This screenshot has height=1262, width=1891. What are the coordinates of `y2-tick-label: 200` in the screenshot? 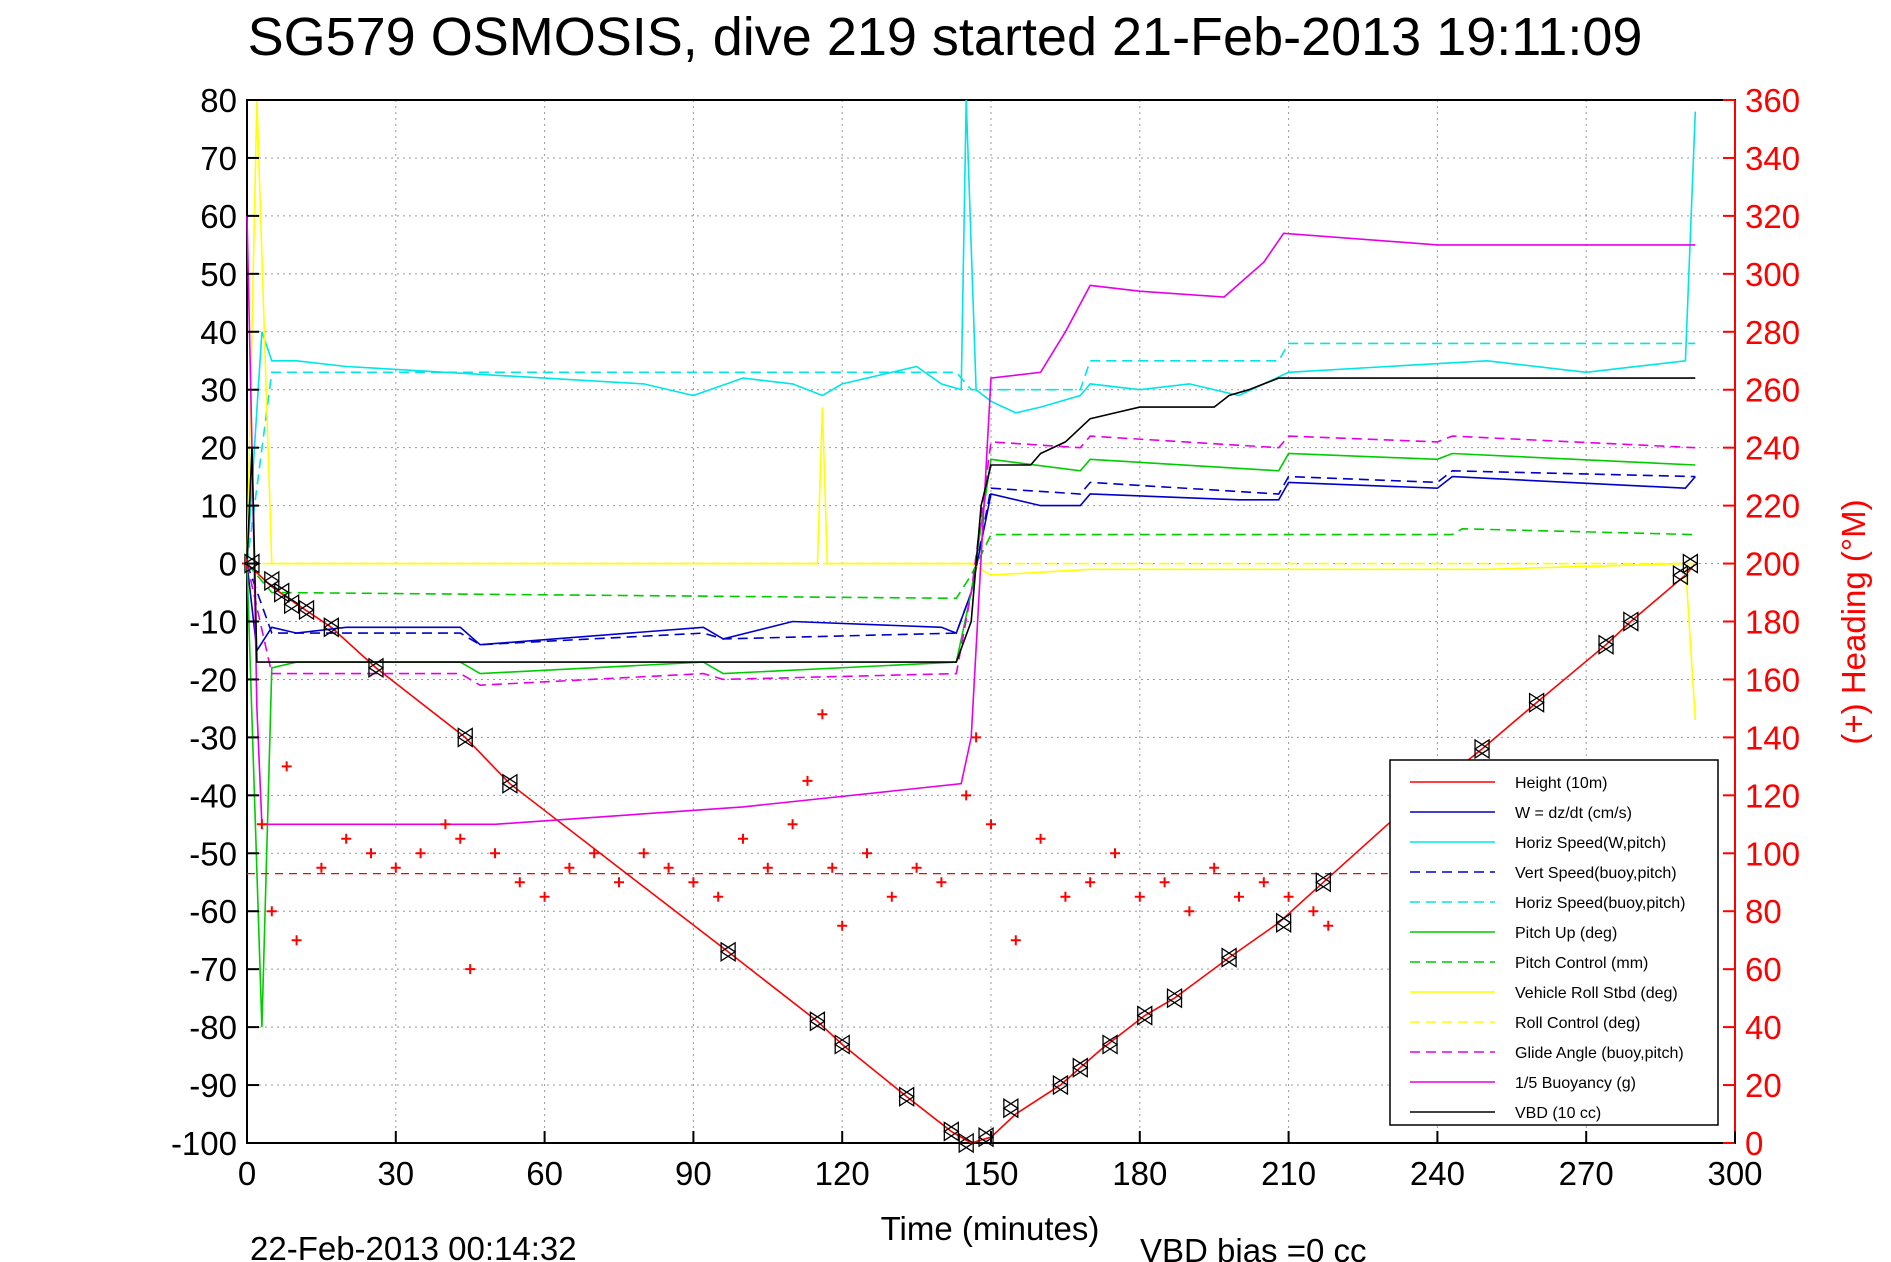 It's located at (1772, 564).